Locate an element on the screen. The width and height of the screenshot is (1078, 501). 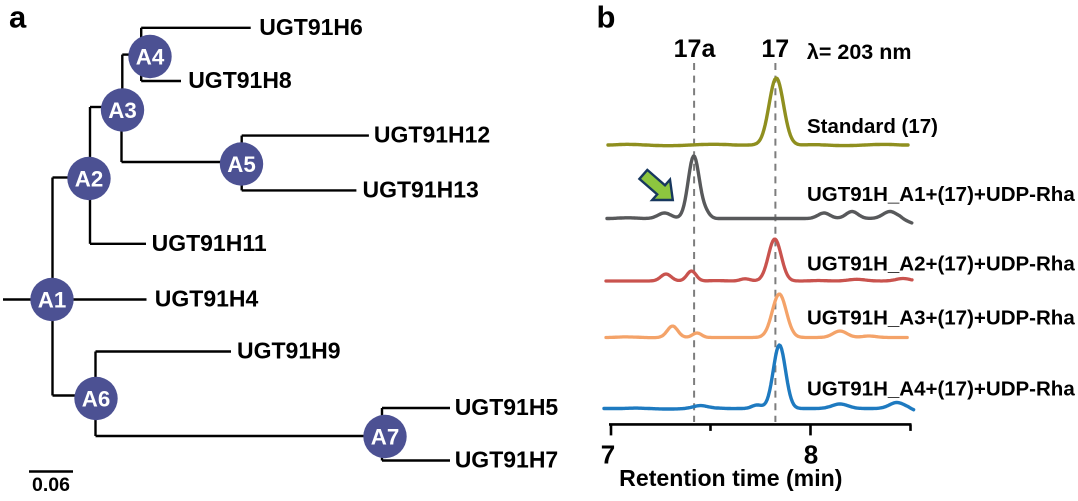
svg-text: UGT91H12 is located at coordinates (432, 135).